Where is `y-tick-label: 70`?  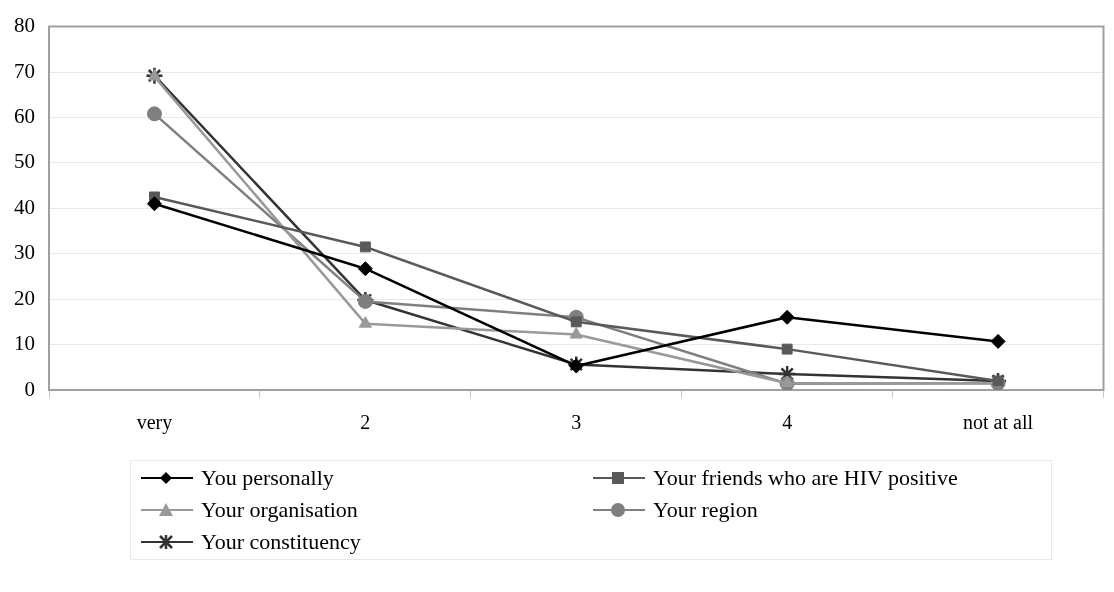 y-tick-label: 70 is located at coordinates (24, 70).